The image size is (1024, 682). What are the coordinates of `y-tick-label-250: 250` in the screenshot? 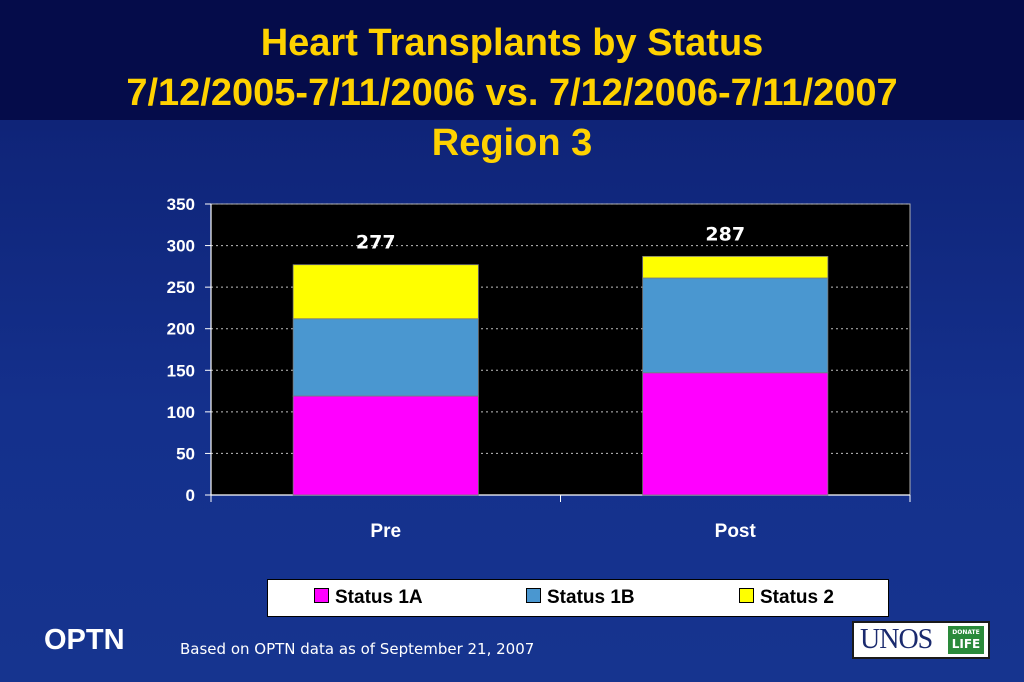 It's located at (181, 287).